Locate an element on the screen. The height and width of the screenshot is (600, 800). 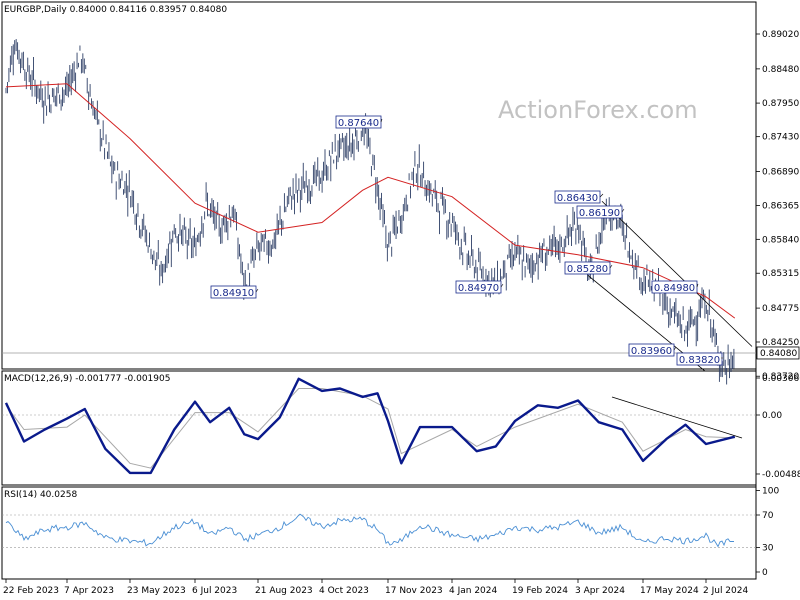
price-annotation: 0.84980 is located at coordinates (675, 287).